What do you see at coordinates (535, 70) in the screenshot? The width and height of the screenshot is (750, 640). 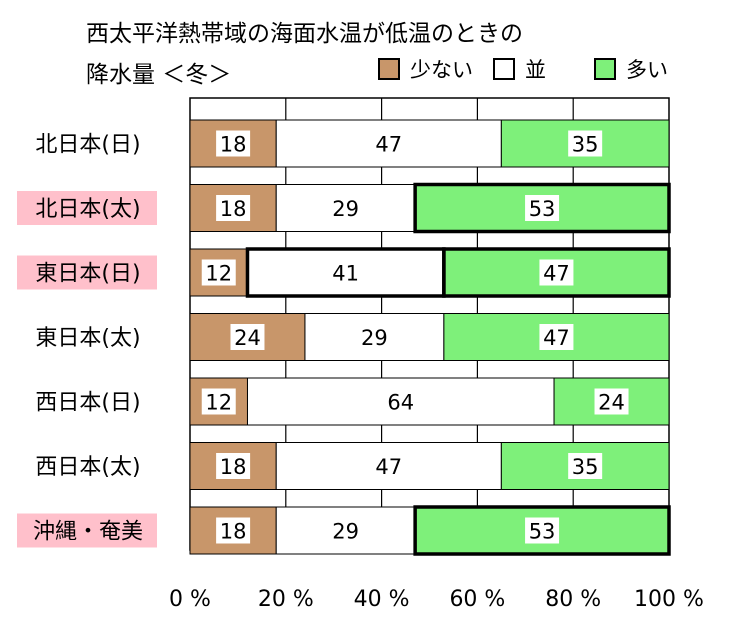 I see `legend-label-normal: 並` at bounding box center [535, 70].